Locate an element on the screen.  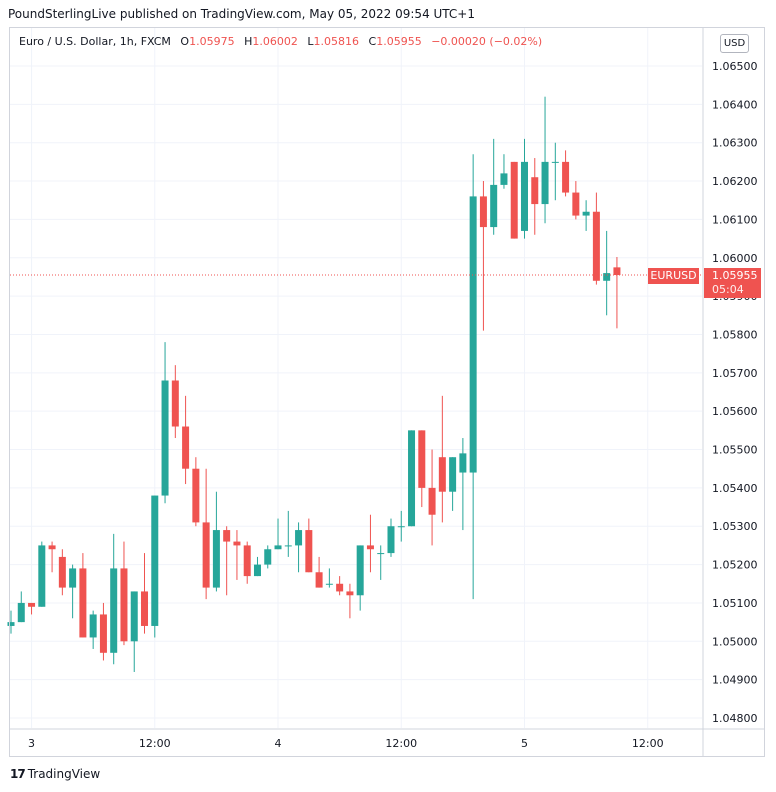
price-tick-label: 1.05600 is located at coordinates (735, 411).